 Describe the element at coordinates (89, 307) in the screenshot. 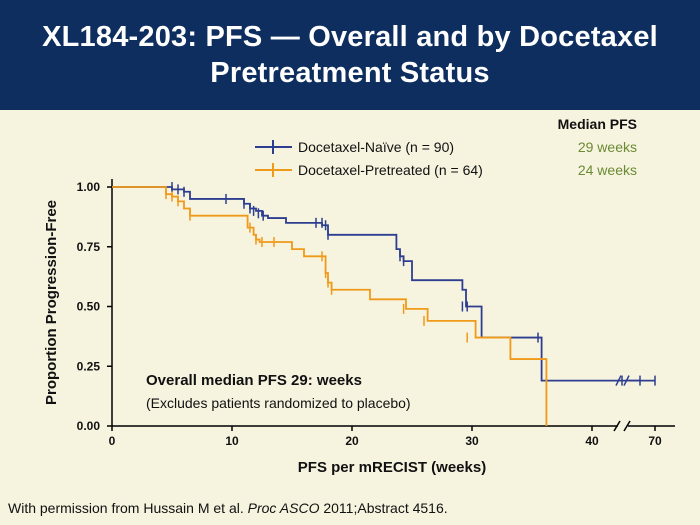

I see `y-tick-label: 0.50` at that location.